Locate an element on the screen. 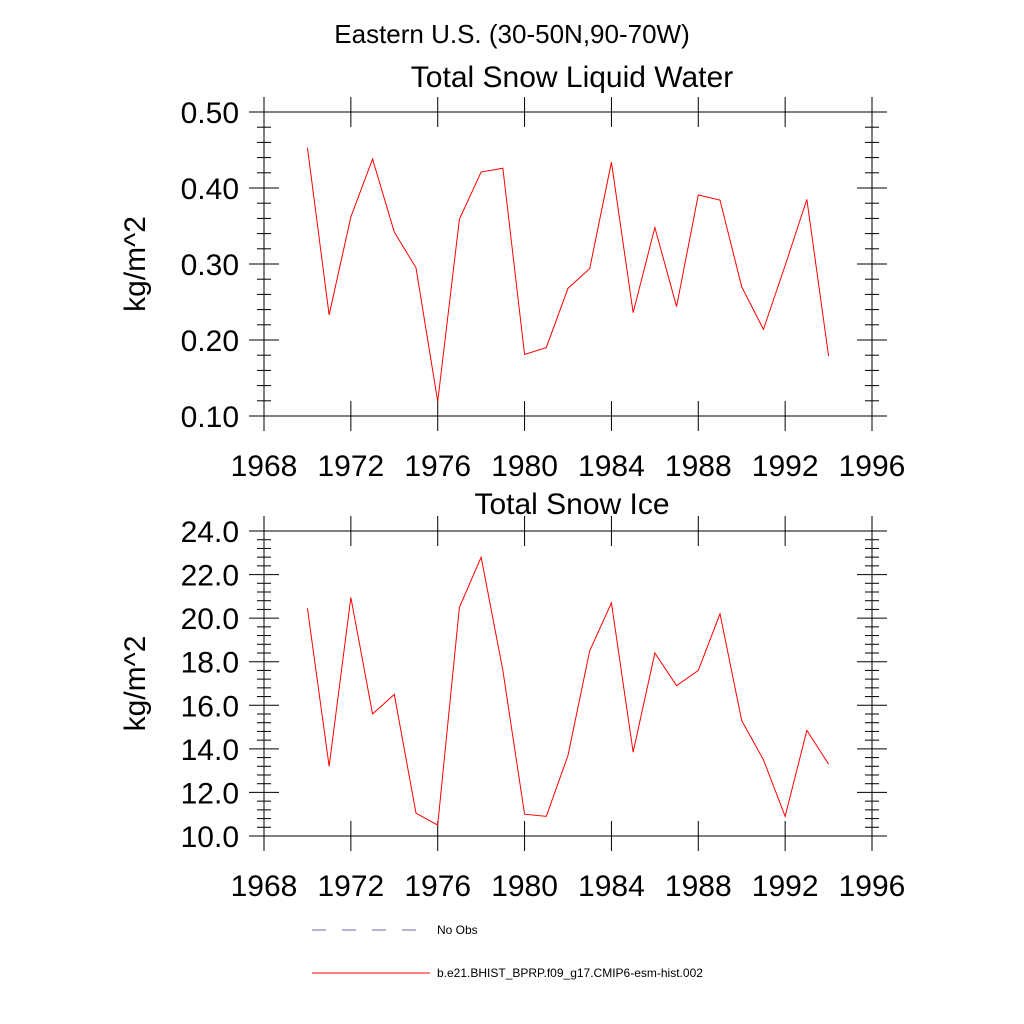 This screenshot has height=1024, width=1024. y-tick-label: 0.30 is located at coordinates (210, 265).